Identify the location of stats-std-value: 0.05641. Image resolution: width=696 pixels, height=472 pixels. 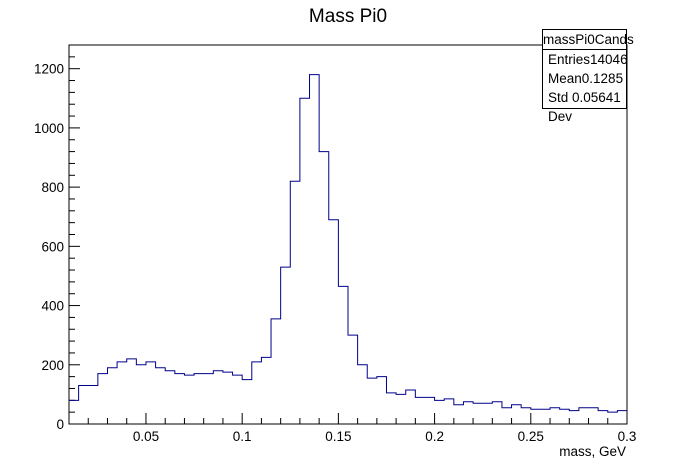
(596, 97).